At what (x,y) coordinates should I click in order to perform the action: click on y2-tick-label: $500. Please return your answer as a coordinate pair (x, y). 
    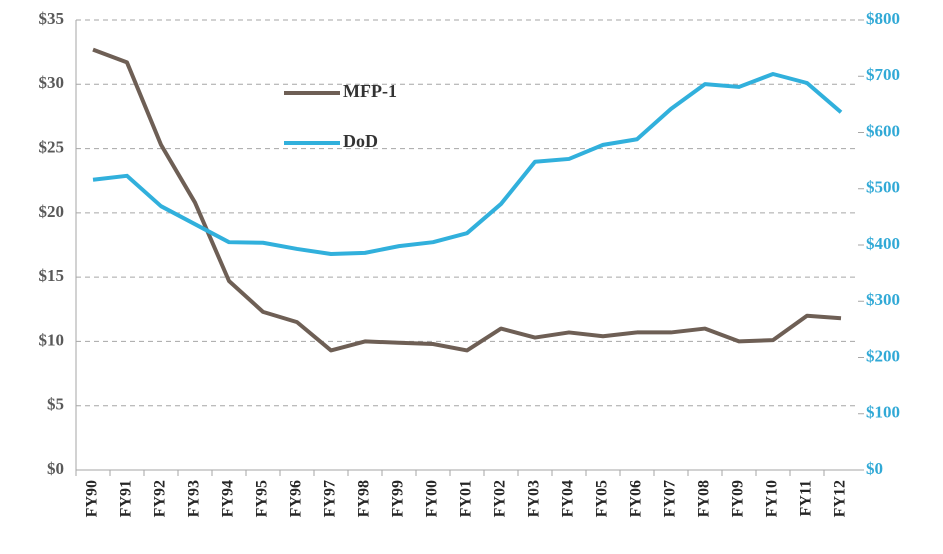
    Looking at the image, I should click on (883, 187).